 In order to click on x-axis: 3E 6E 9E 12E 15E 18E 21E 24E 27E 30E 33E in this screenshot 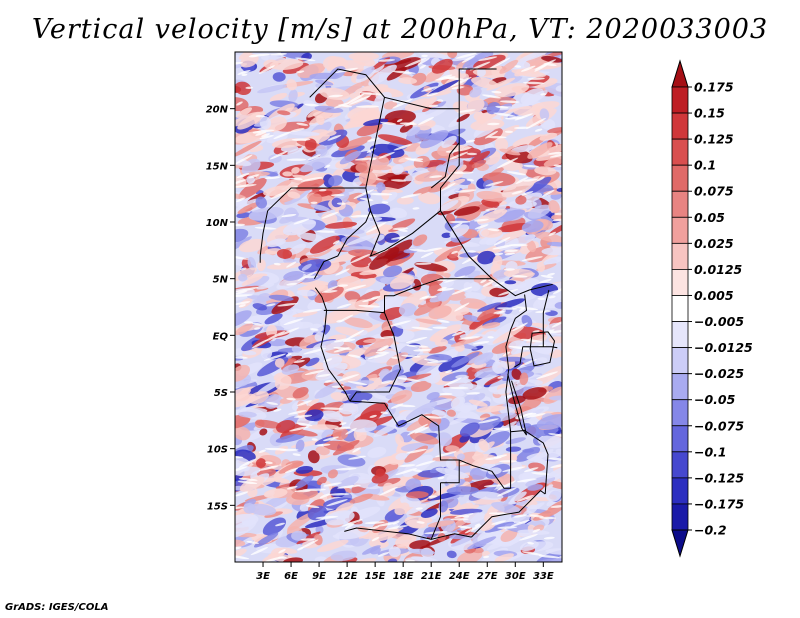, I will do `click(405, 572)`.